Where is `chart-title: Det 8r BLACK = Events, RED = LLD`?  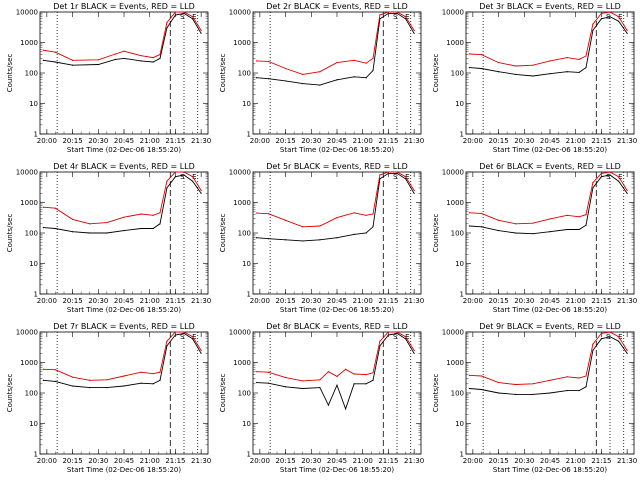
chart-title: Det 8r BLACK = Events, RED = LLD is located at coordinates (337, 326).